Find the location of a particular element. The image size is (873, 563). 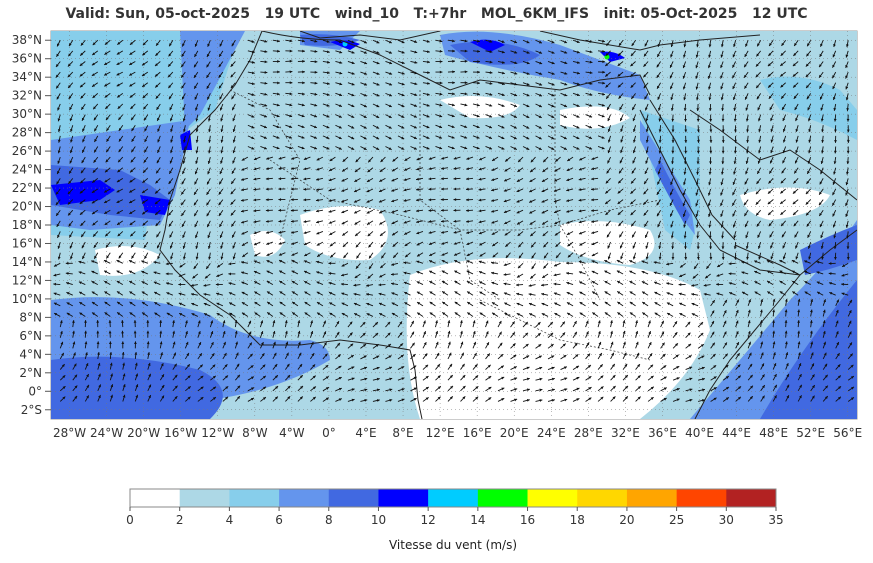

longitude-label: 0° is located at coordinates (329, 433).